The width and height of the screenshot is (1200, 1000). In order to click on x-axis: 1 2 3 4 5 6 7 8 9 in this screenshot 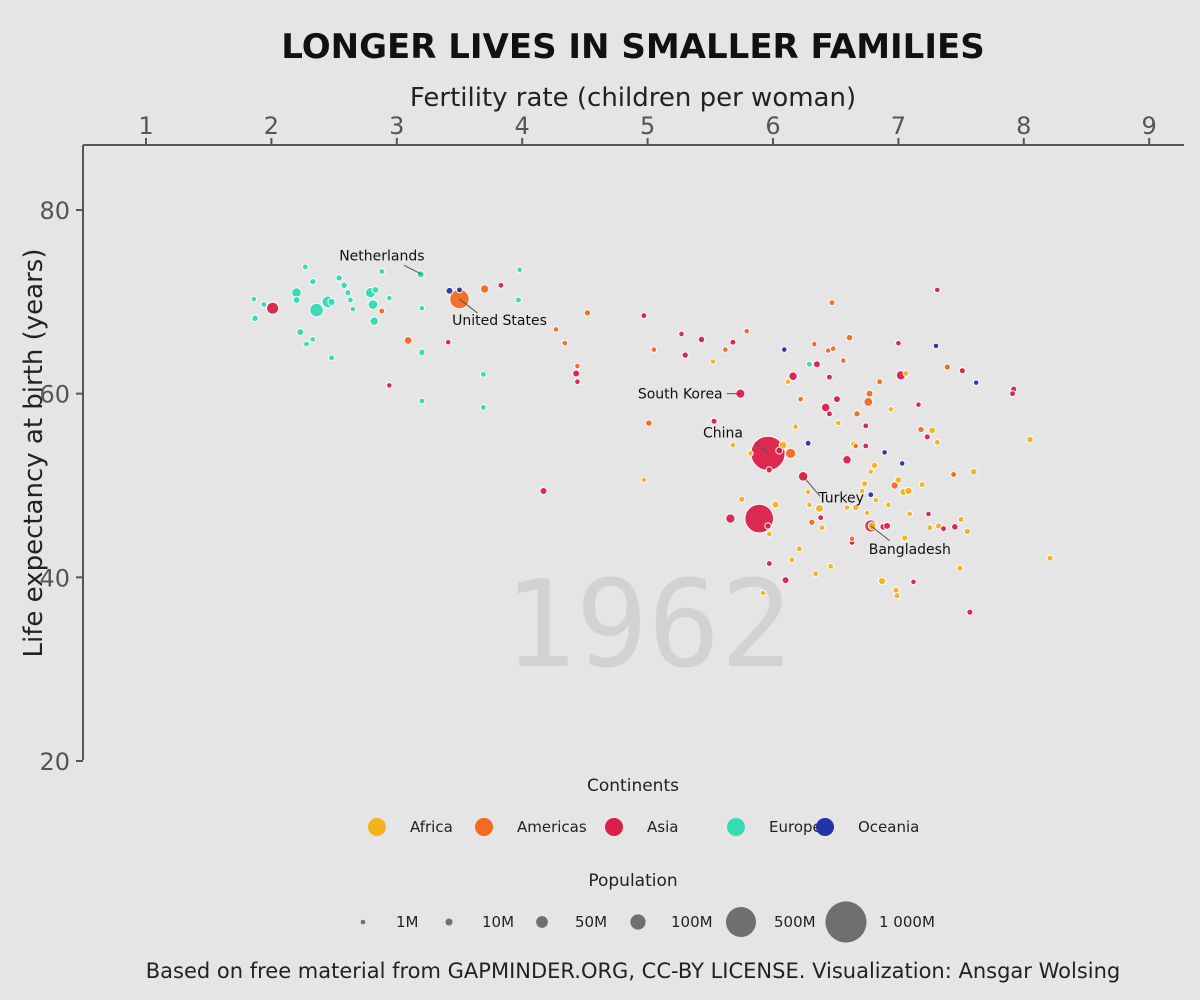, I will do `click(633, 129)`.